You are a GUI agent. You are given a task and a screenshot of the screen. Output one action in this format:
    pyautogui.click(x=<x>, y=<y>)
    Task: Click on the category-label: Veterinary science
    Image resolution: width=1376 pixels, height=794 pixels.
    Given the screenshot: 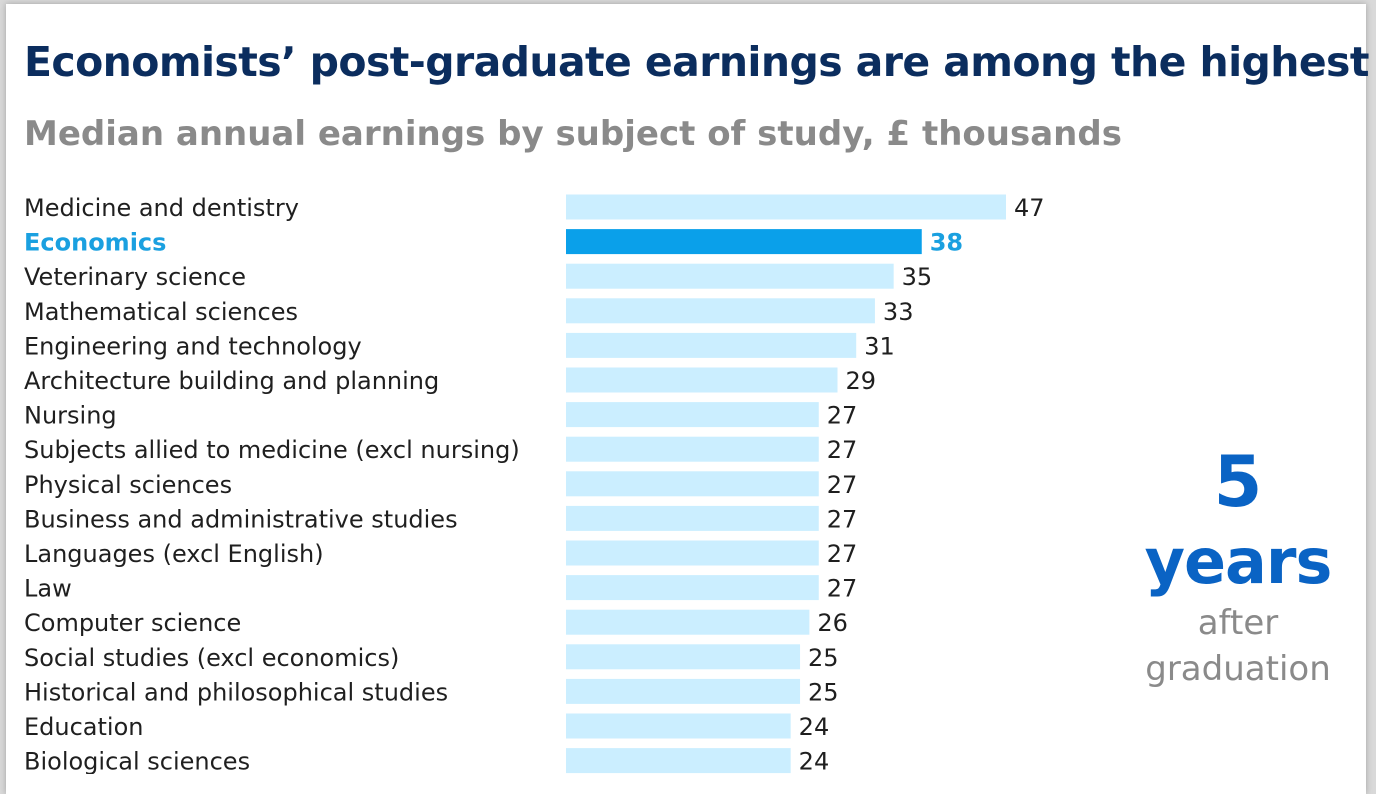 What is the action you would take?
    pyautogui.click(x=135, y=277)
    